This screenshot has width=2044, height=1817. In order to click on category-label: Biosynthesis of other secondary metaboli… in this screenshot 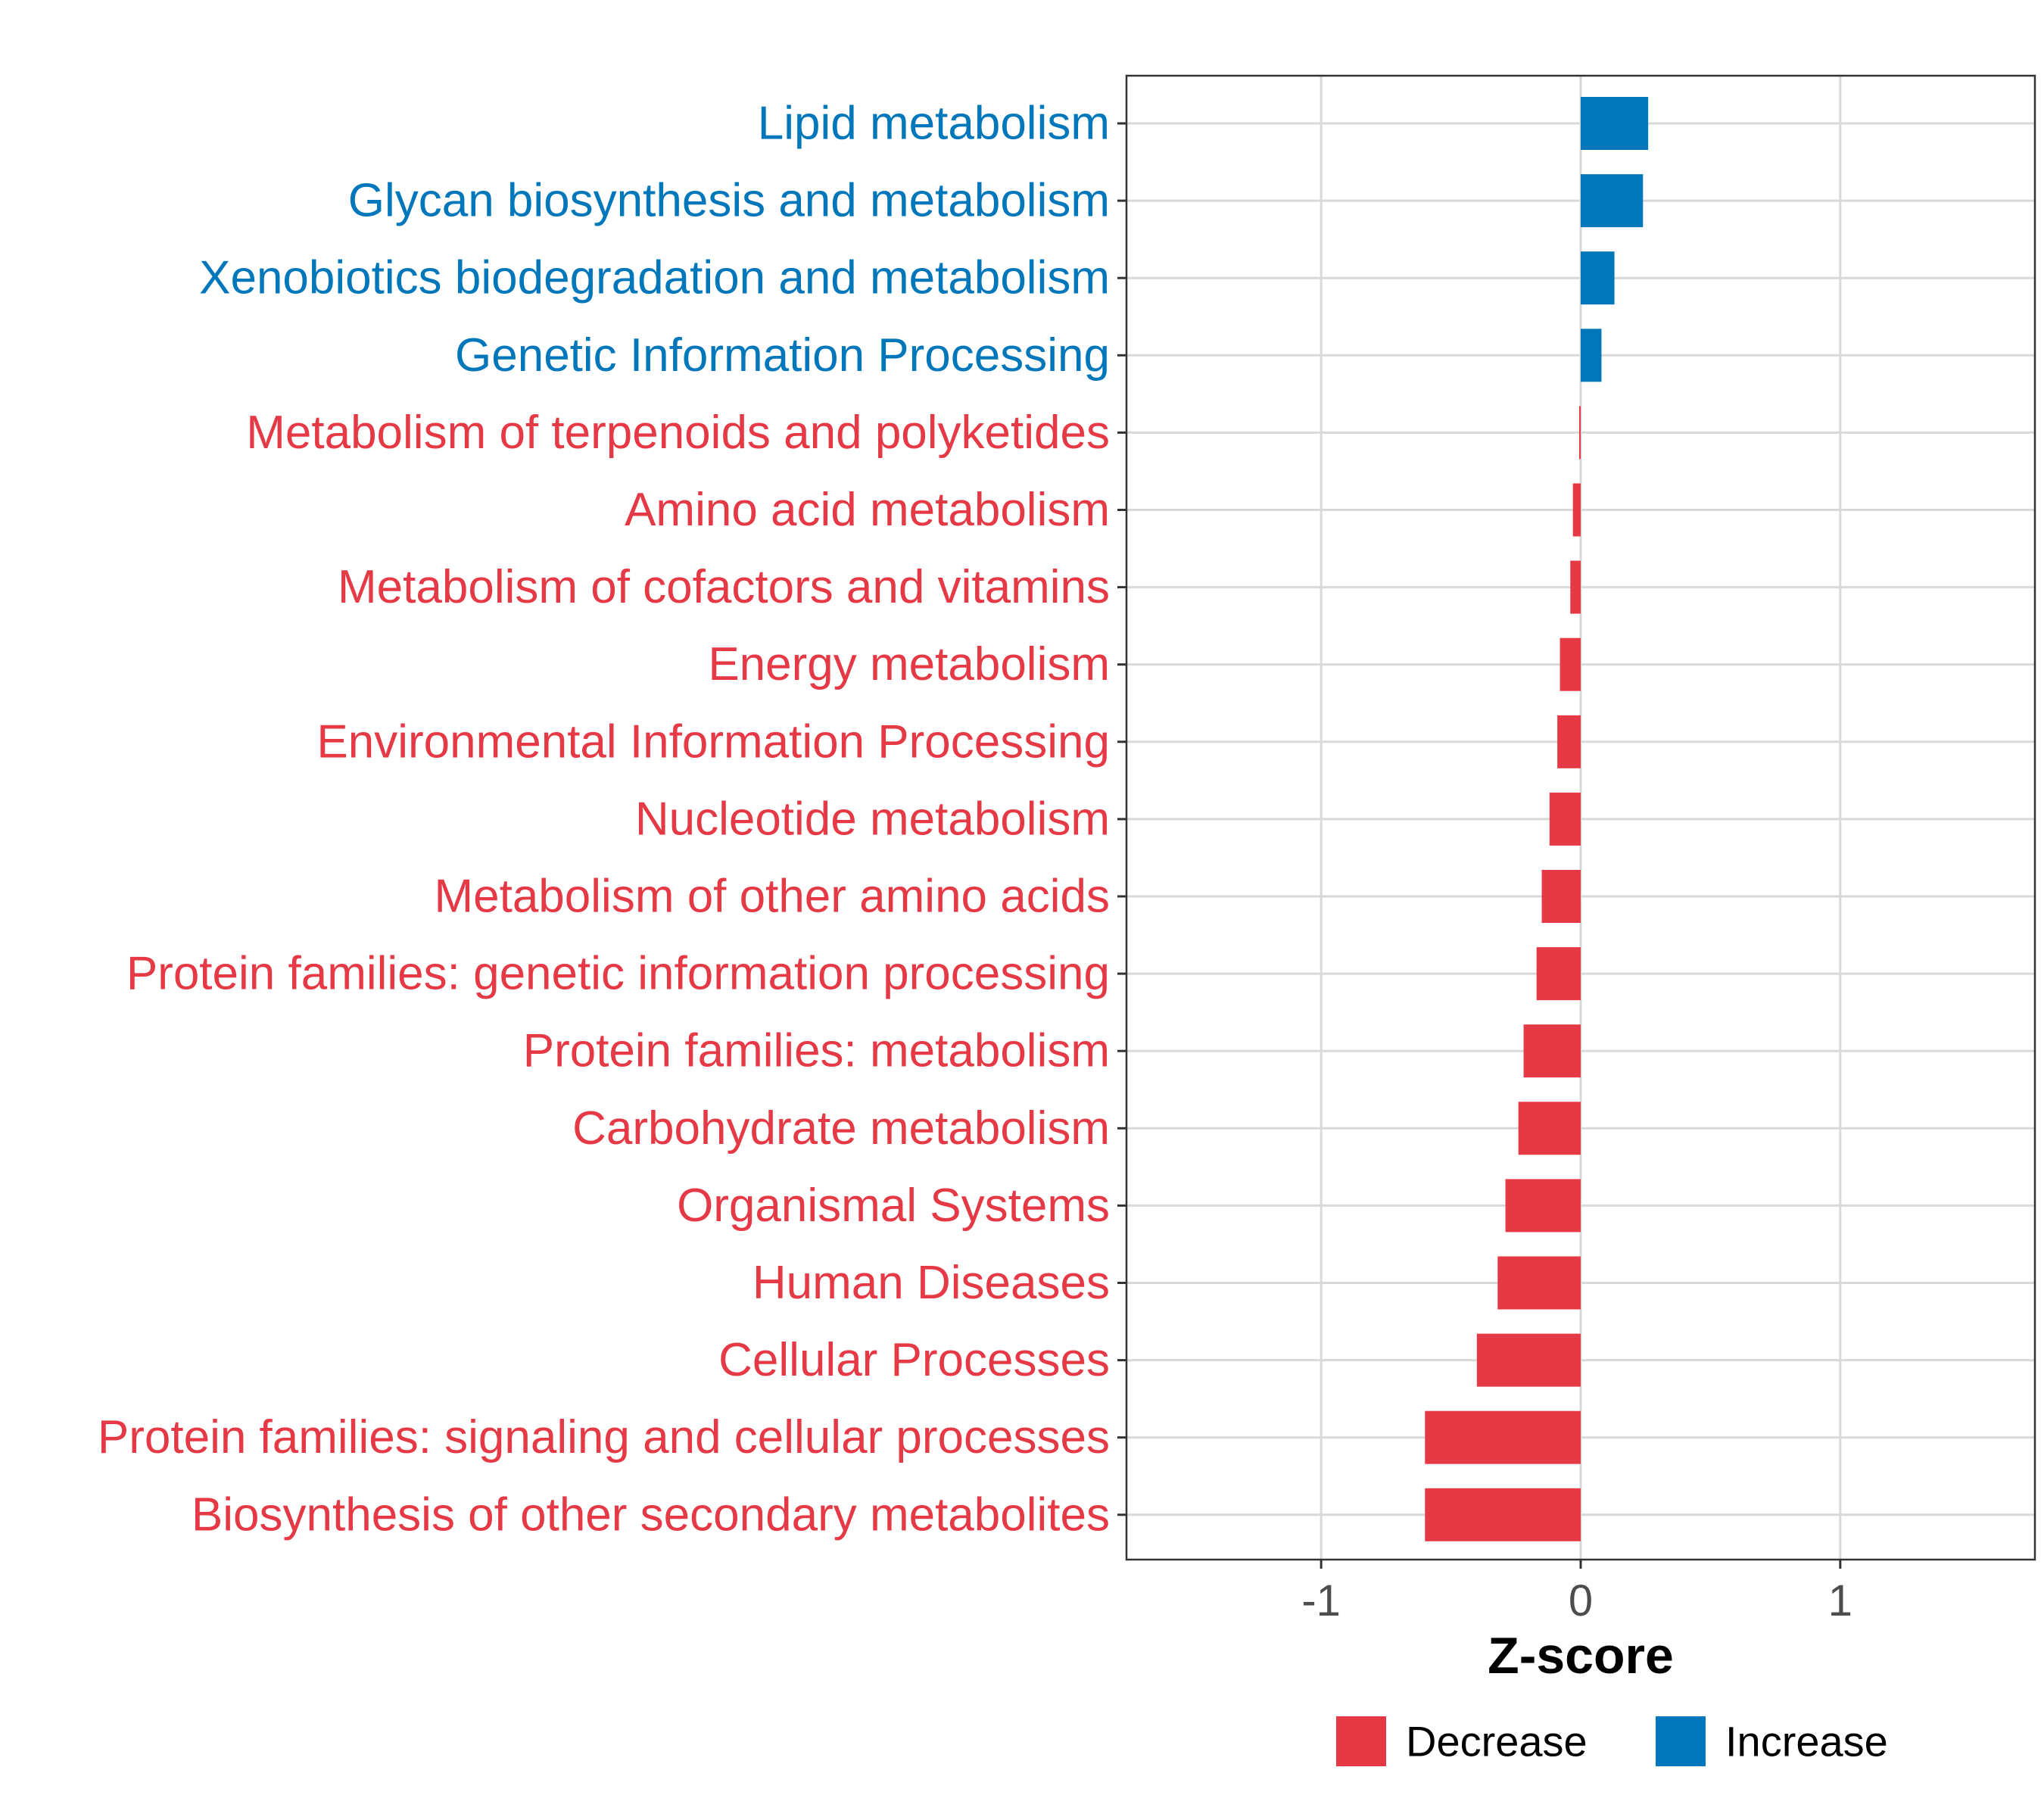, I will do `click(651, 1514)`.